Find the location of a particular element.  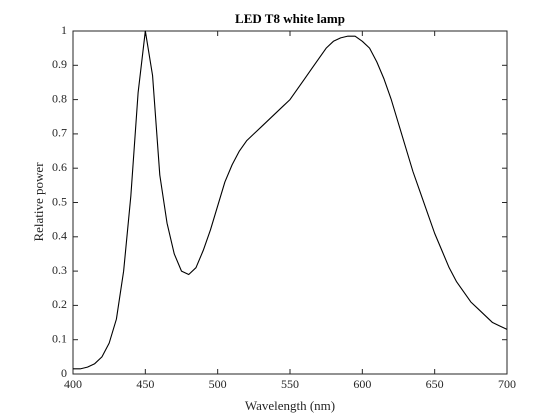

y-tick-label: 0.1 is located at coordinates (59, 338).